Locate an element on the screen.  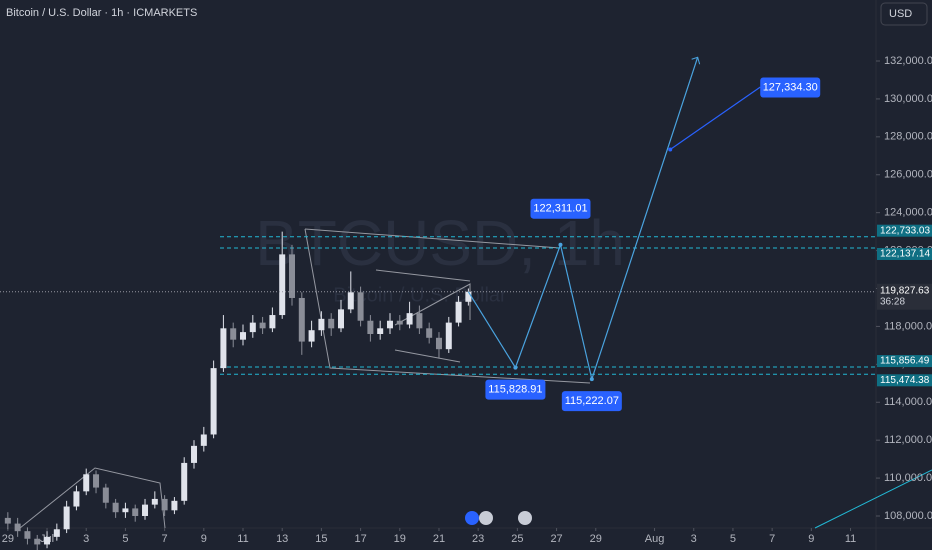
level-label: 122,733.03 is located at coordinates (905, 230).